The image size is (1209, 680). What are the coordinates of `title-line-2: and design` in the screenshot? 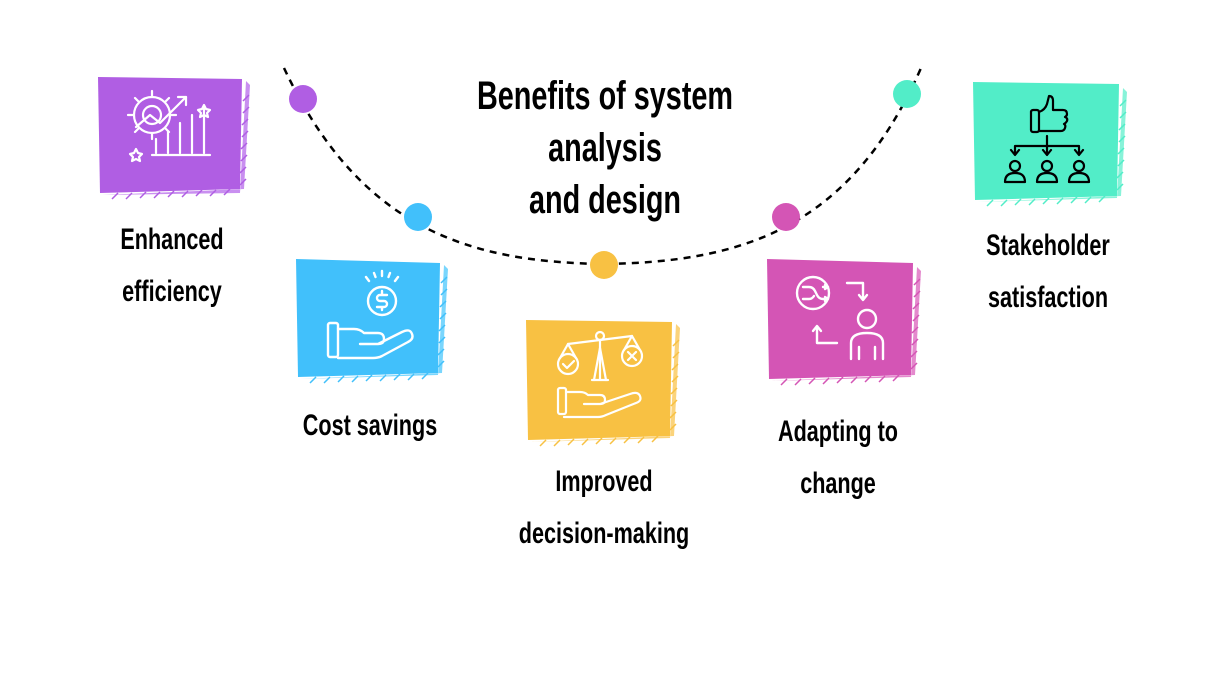 It's located at (605, 200).